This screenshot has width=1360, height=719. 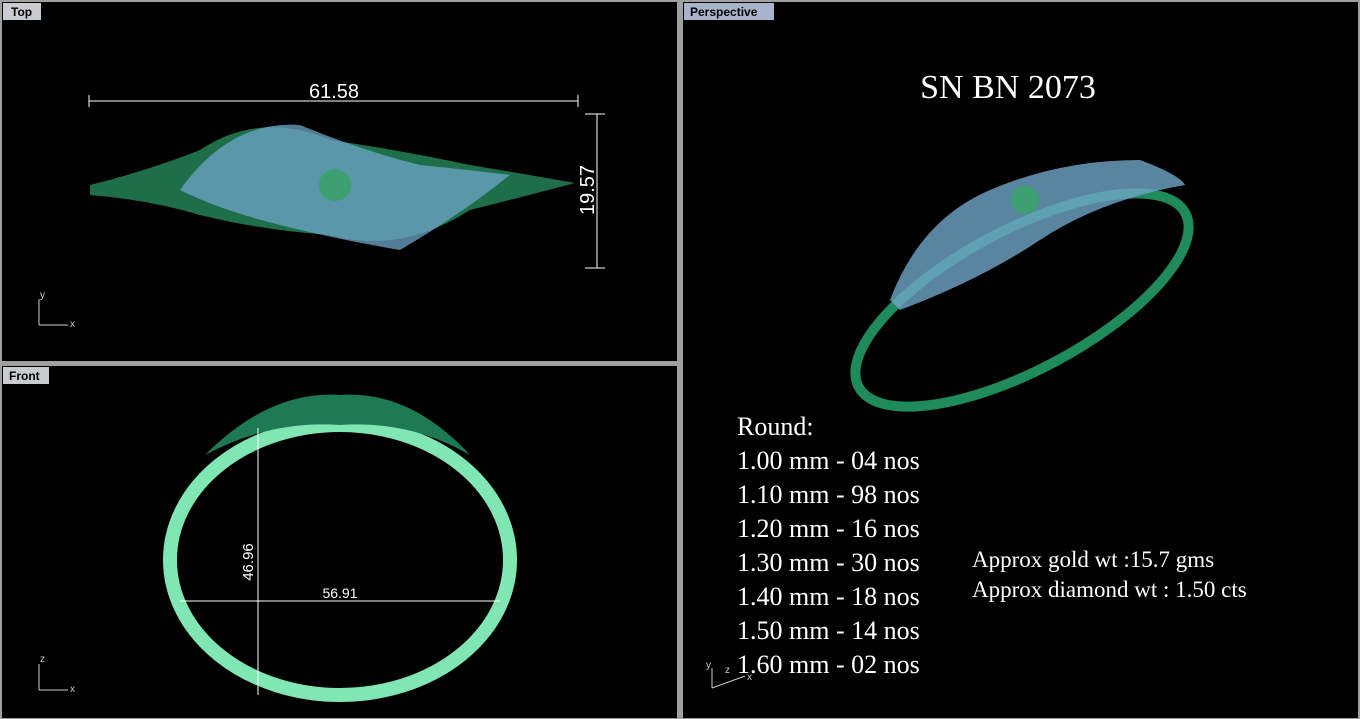 I want to click on dimension-text: 19.57, so click(x=588, y=190).